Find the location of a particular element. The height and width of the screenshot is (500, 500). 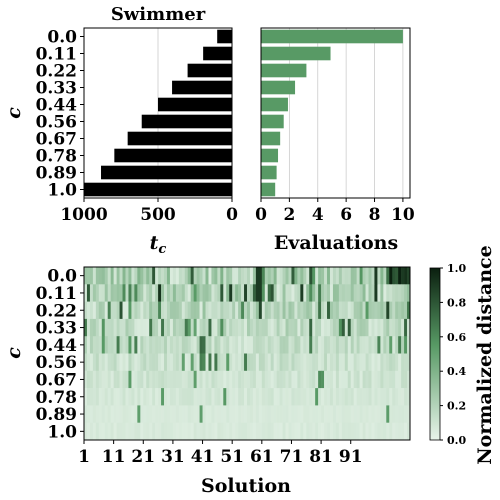

heatmap-x-tick-label: 91 is located at coordinates (351, 457).